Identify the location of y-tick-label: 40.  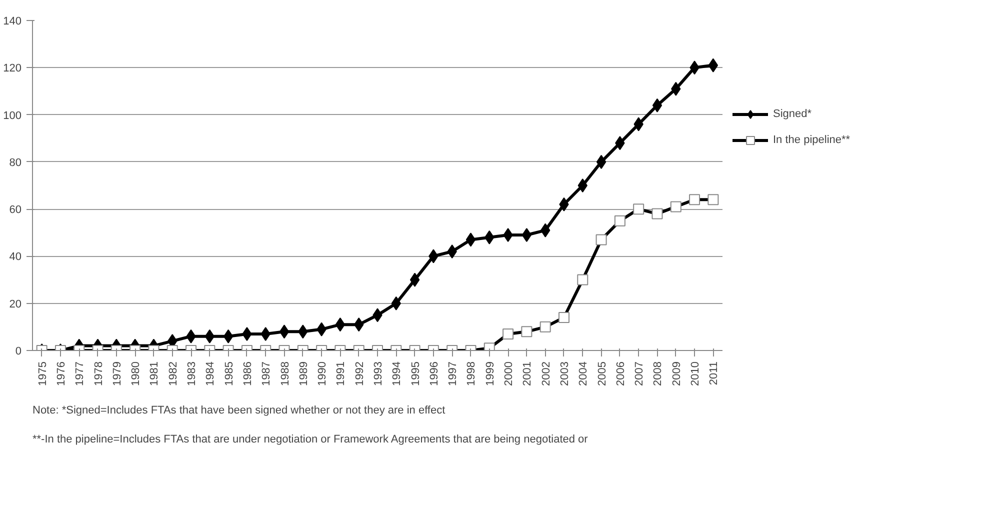
(15, 257).